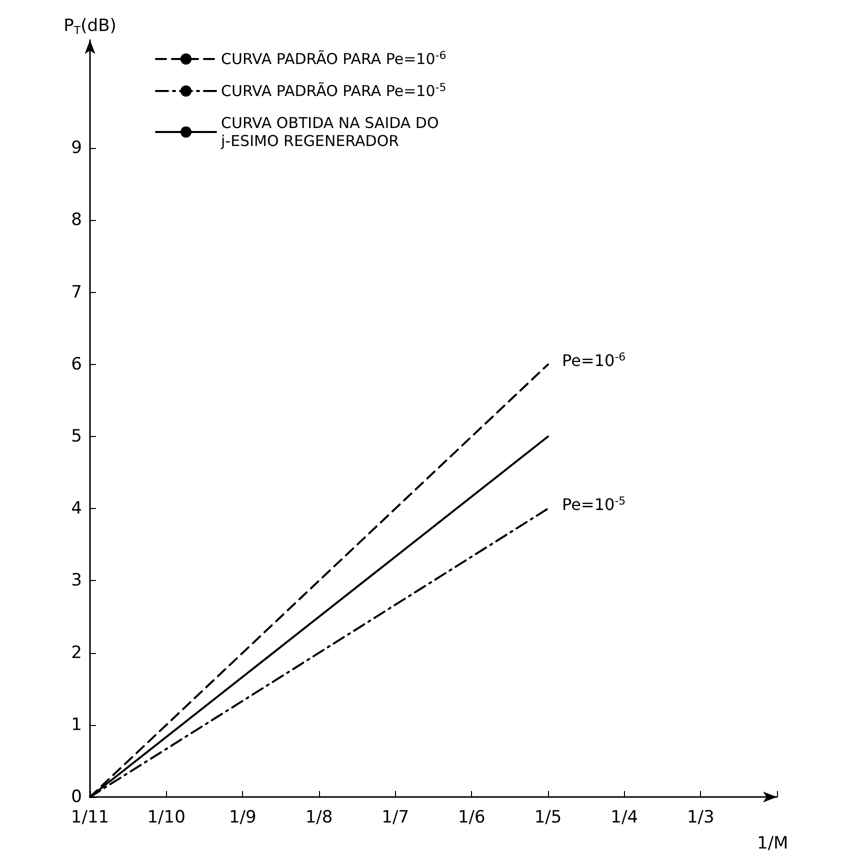 Image resolution: width=847 pixels, height=861 pixels. What do you see at coordinates (624, 818) in the screenshot?
I see `x-tick-label: 1/4` at bounding box center [624, 818].